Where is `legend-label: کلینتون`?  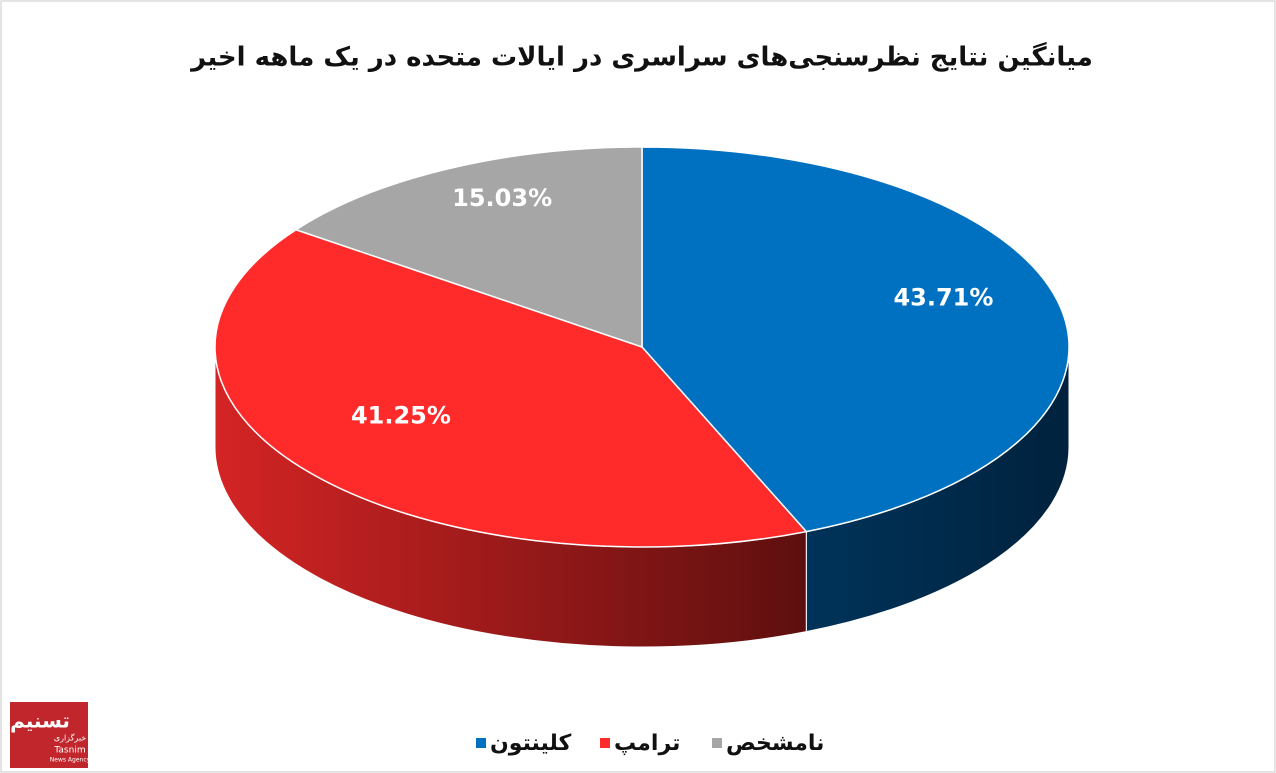
legend-label: کلینتون is located at coordinates (530, 743).